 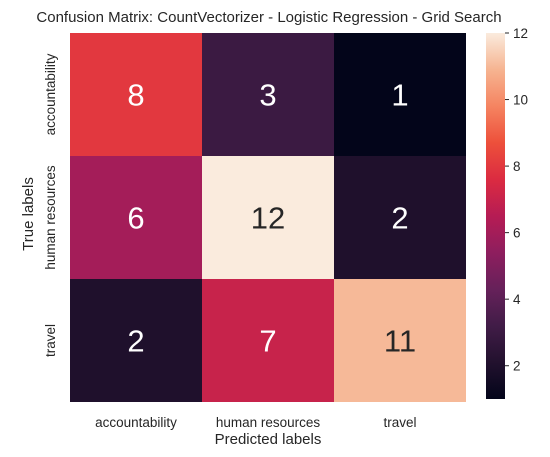 I want to click on colorbar-tick-label: 6, so click(x=517, y=233).